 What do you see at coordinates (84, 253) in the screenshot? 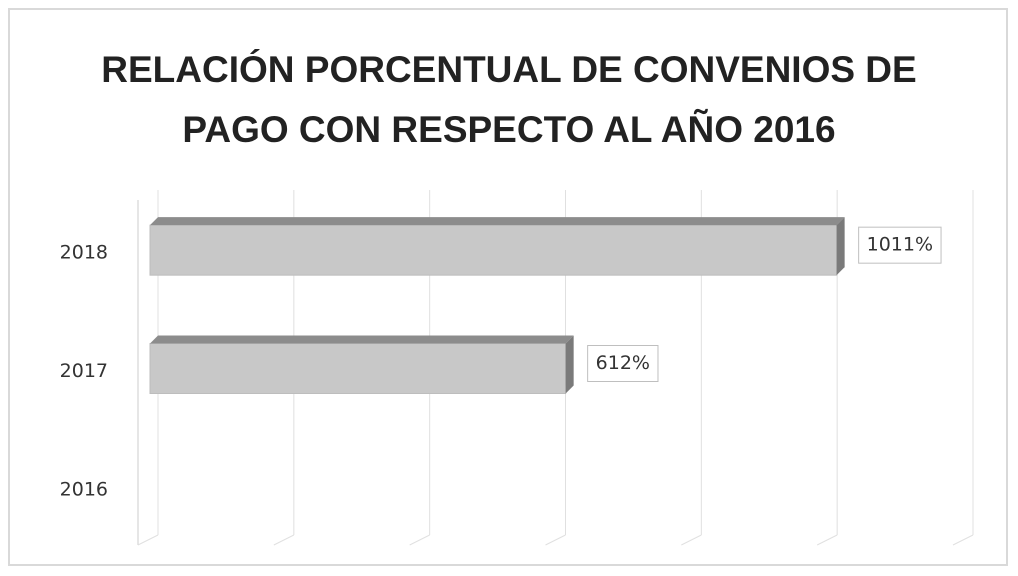
I see `y-tick-label: 2018` at bounding box center [84, 253].